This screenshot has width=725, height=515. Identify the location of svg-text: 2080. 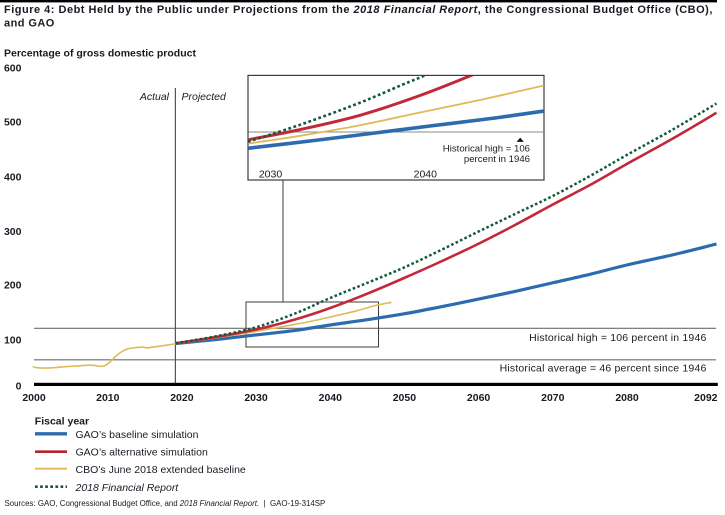
(627, 398).